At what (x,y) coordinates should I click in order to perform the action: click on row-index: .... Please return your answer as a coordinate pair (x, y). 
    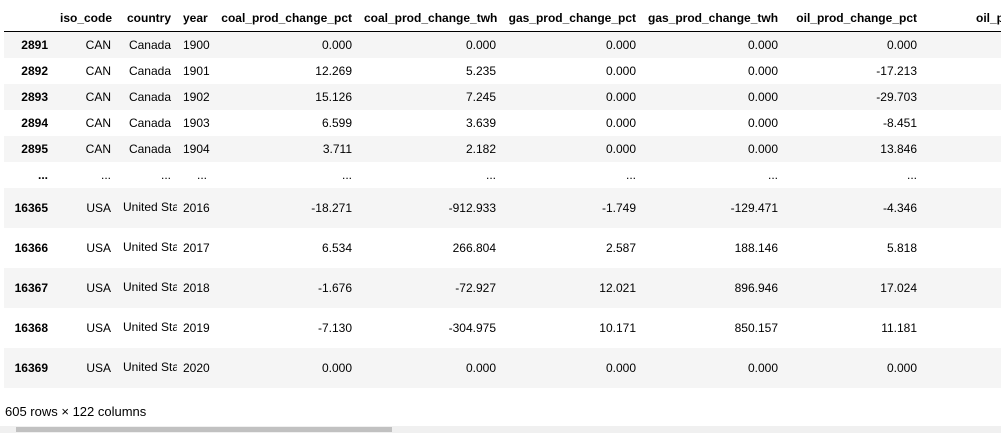
    Looking at the image, I should click on (42, 174).